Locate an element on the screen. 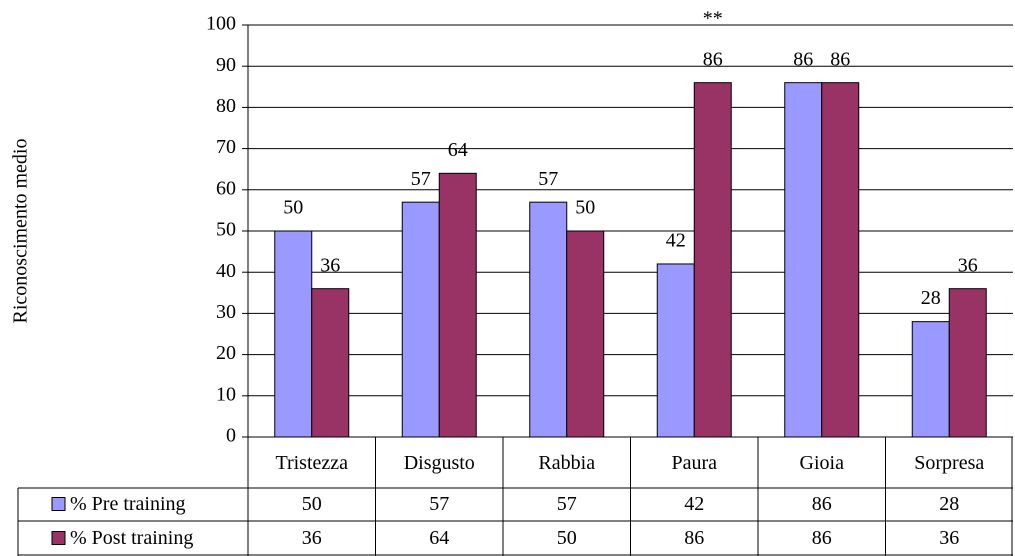 The image size is (1015, 556). y-tick-label: 0 is located at coordinates (231, 436).